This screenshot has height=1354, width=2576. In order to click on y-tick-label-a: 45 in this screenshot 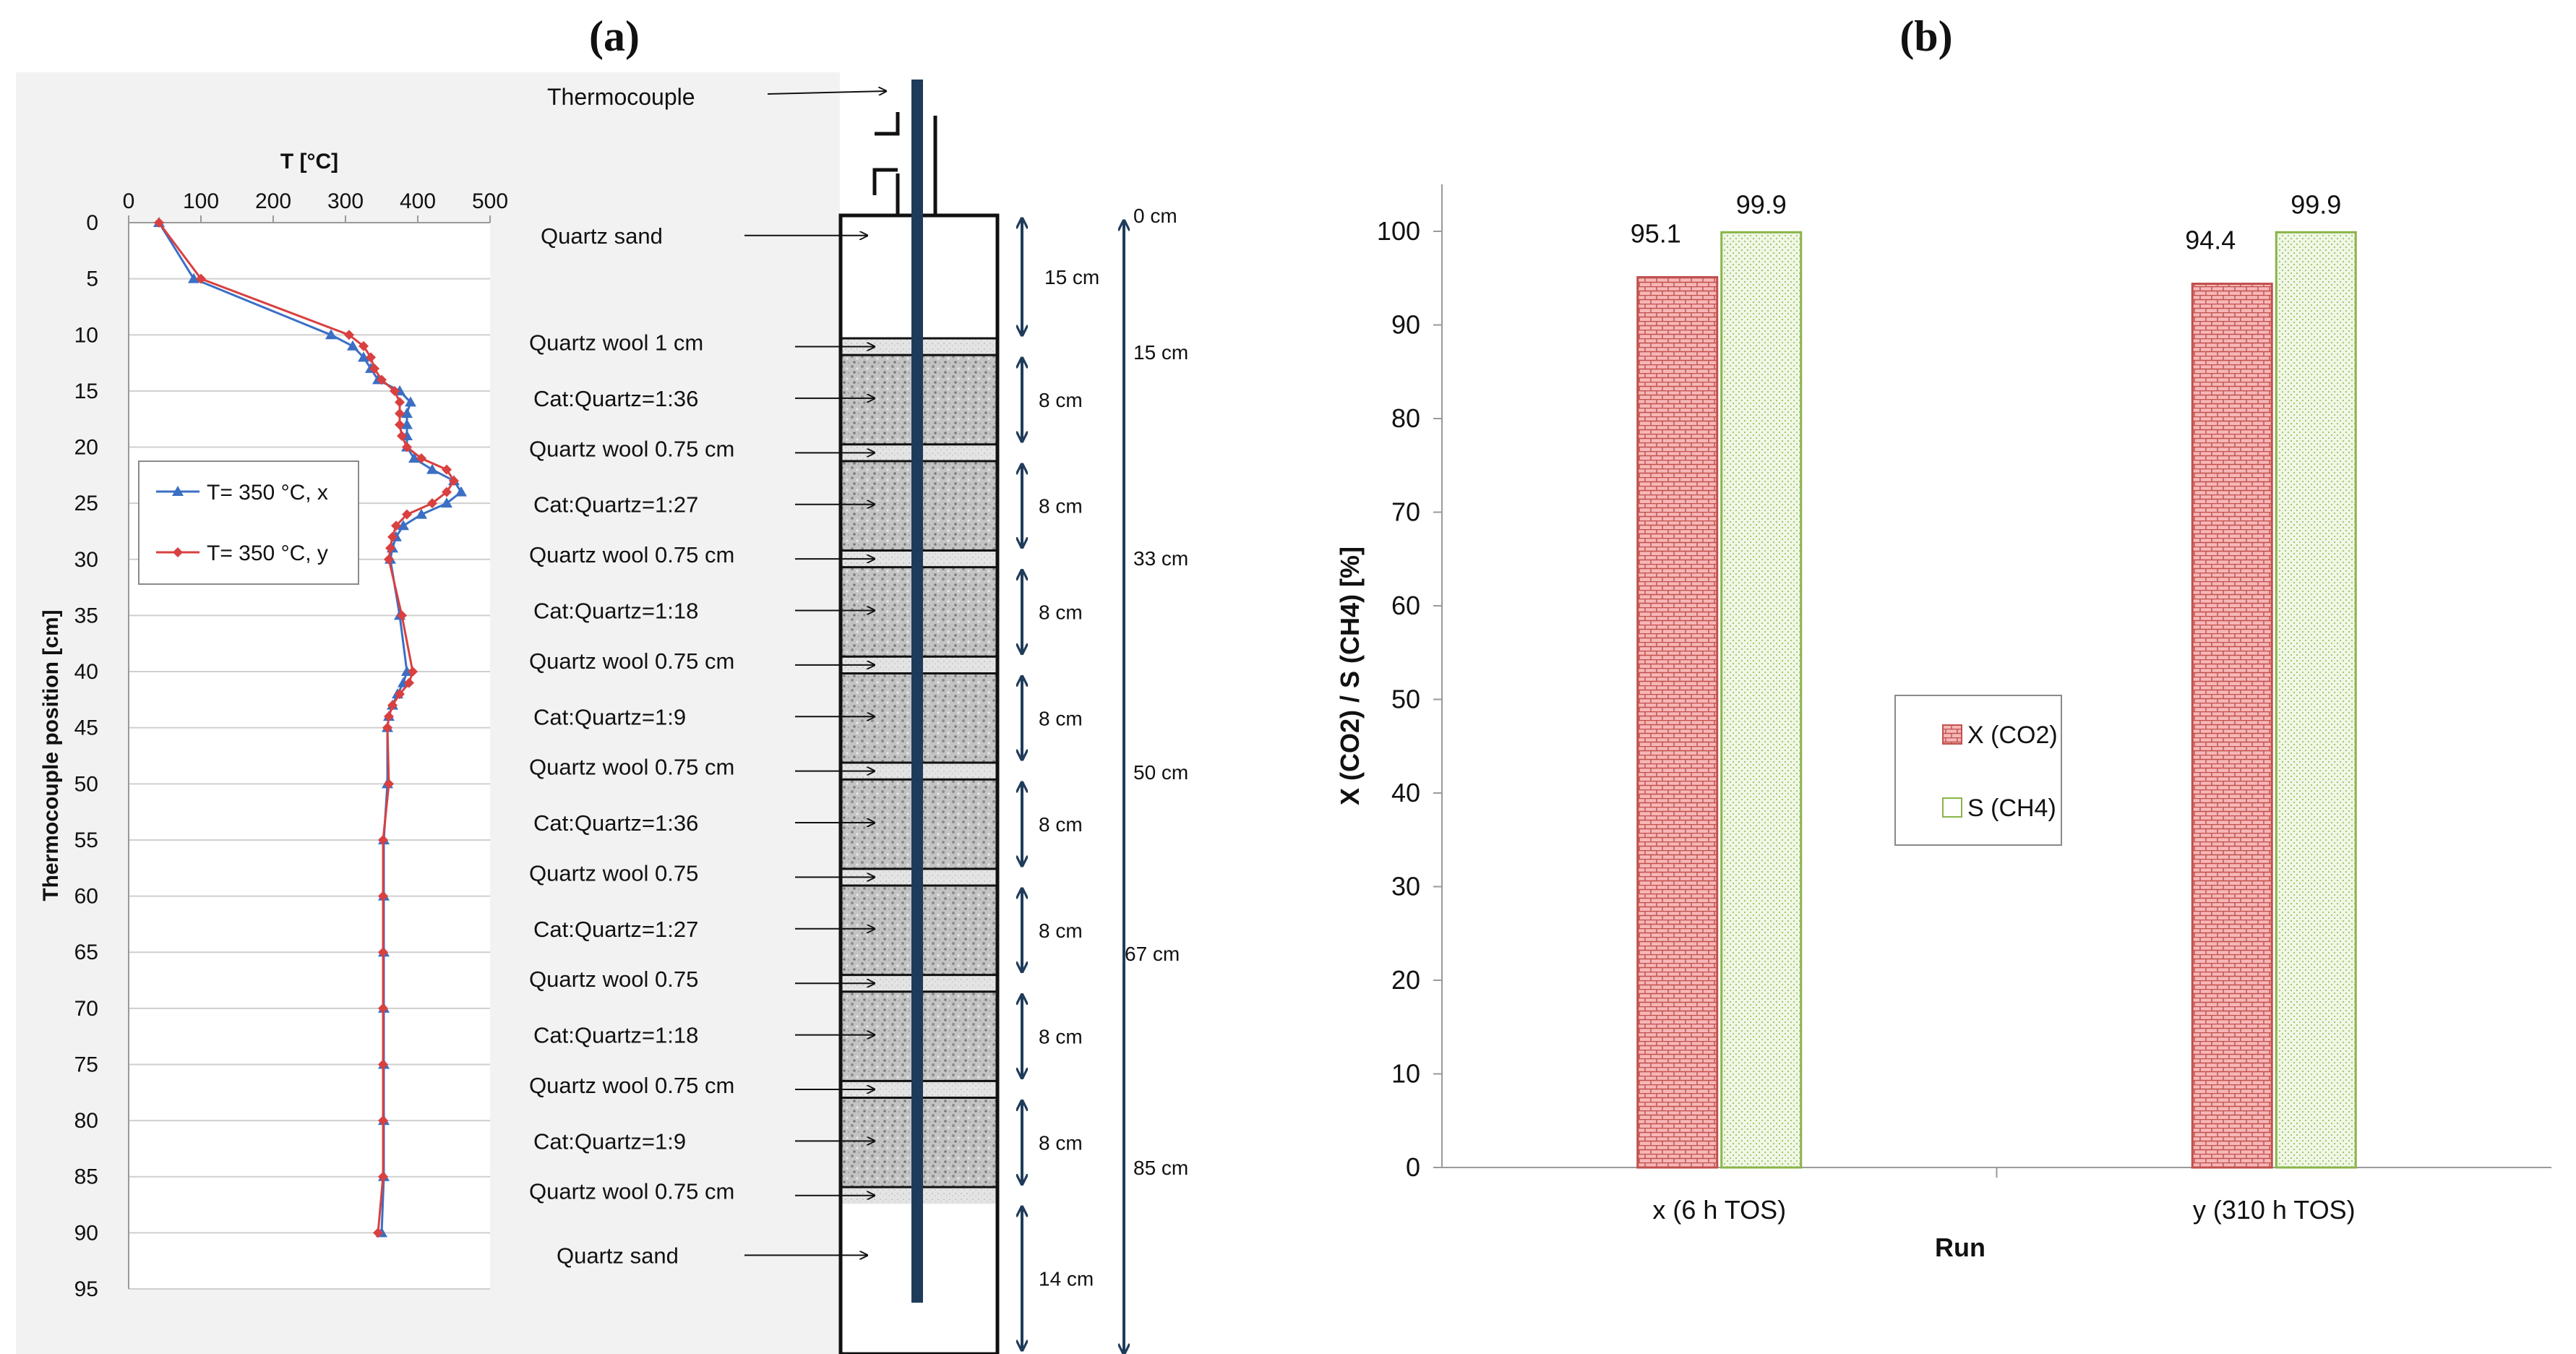, I will do `click(86, 728)`.